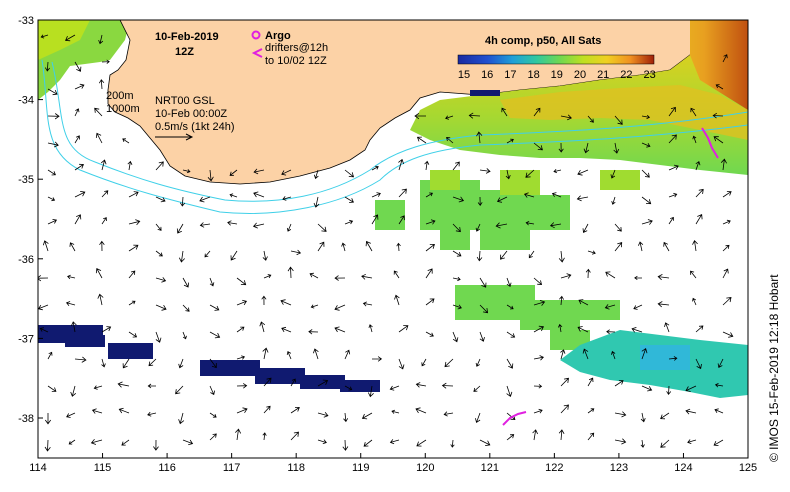 The height and width of the screenshot is (492, 790). What do you see at coordinates (278, 36) in the screenshot?
I see `argo-label: Argo` at bounding box center [278, 36].